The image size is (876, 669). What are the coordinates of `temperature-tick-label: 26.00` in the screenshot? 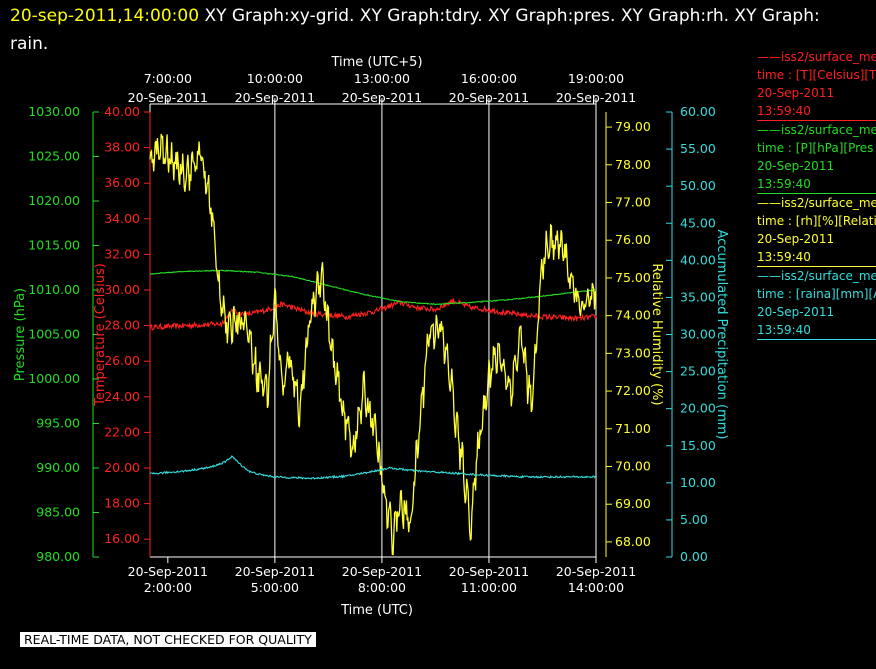 It's located at (122, 360).